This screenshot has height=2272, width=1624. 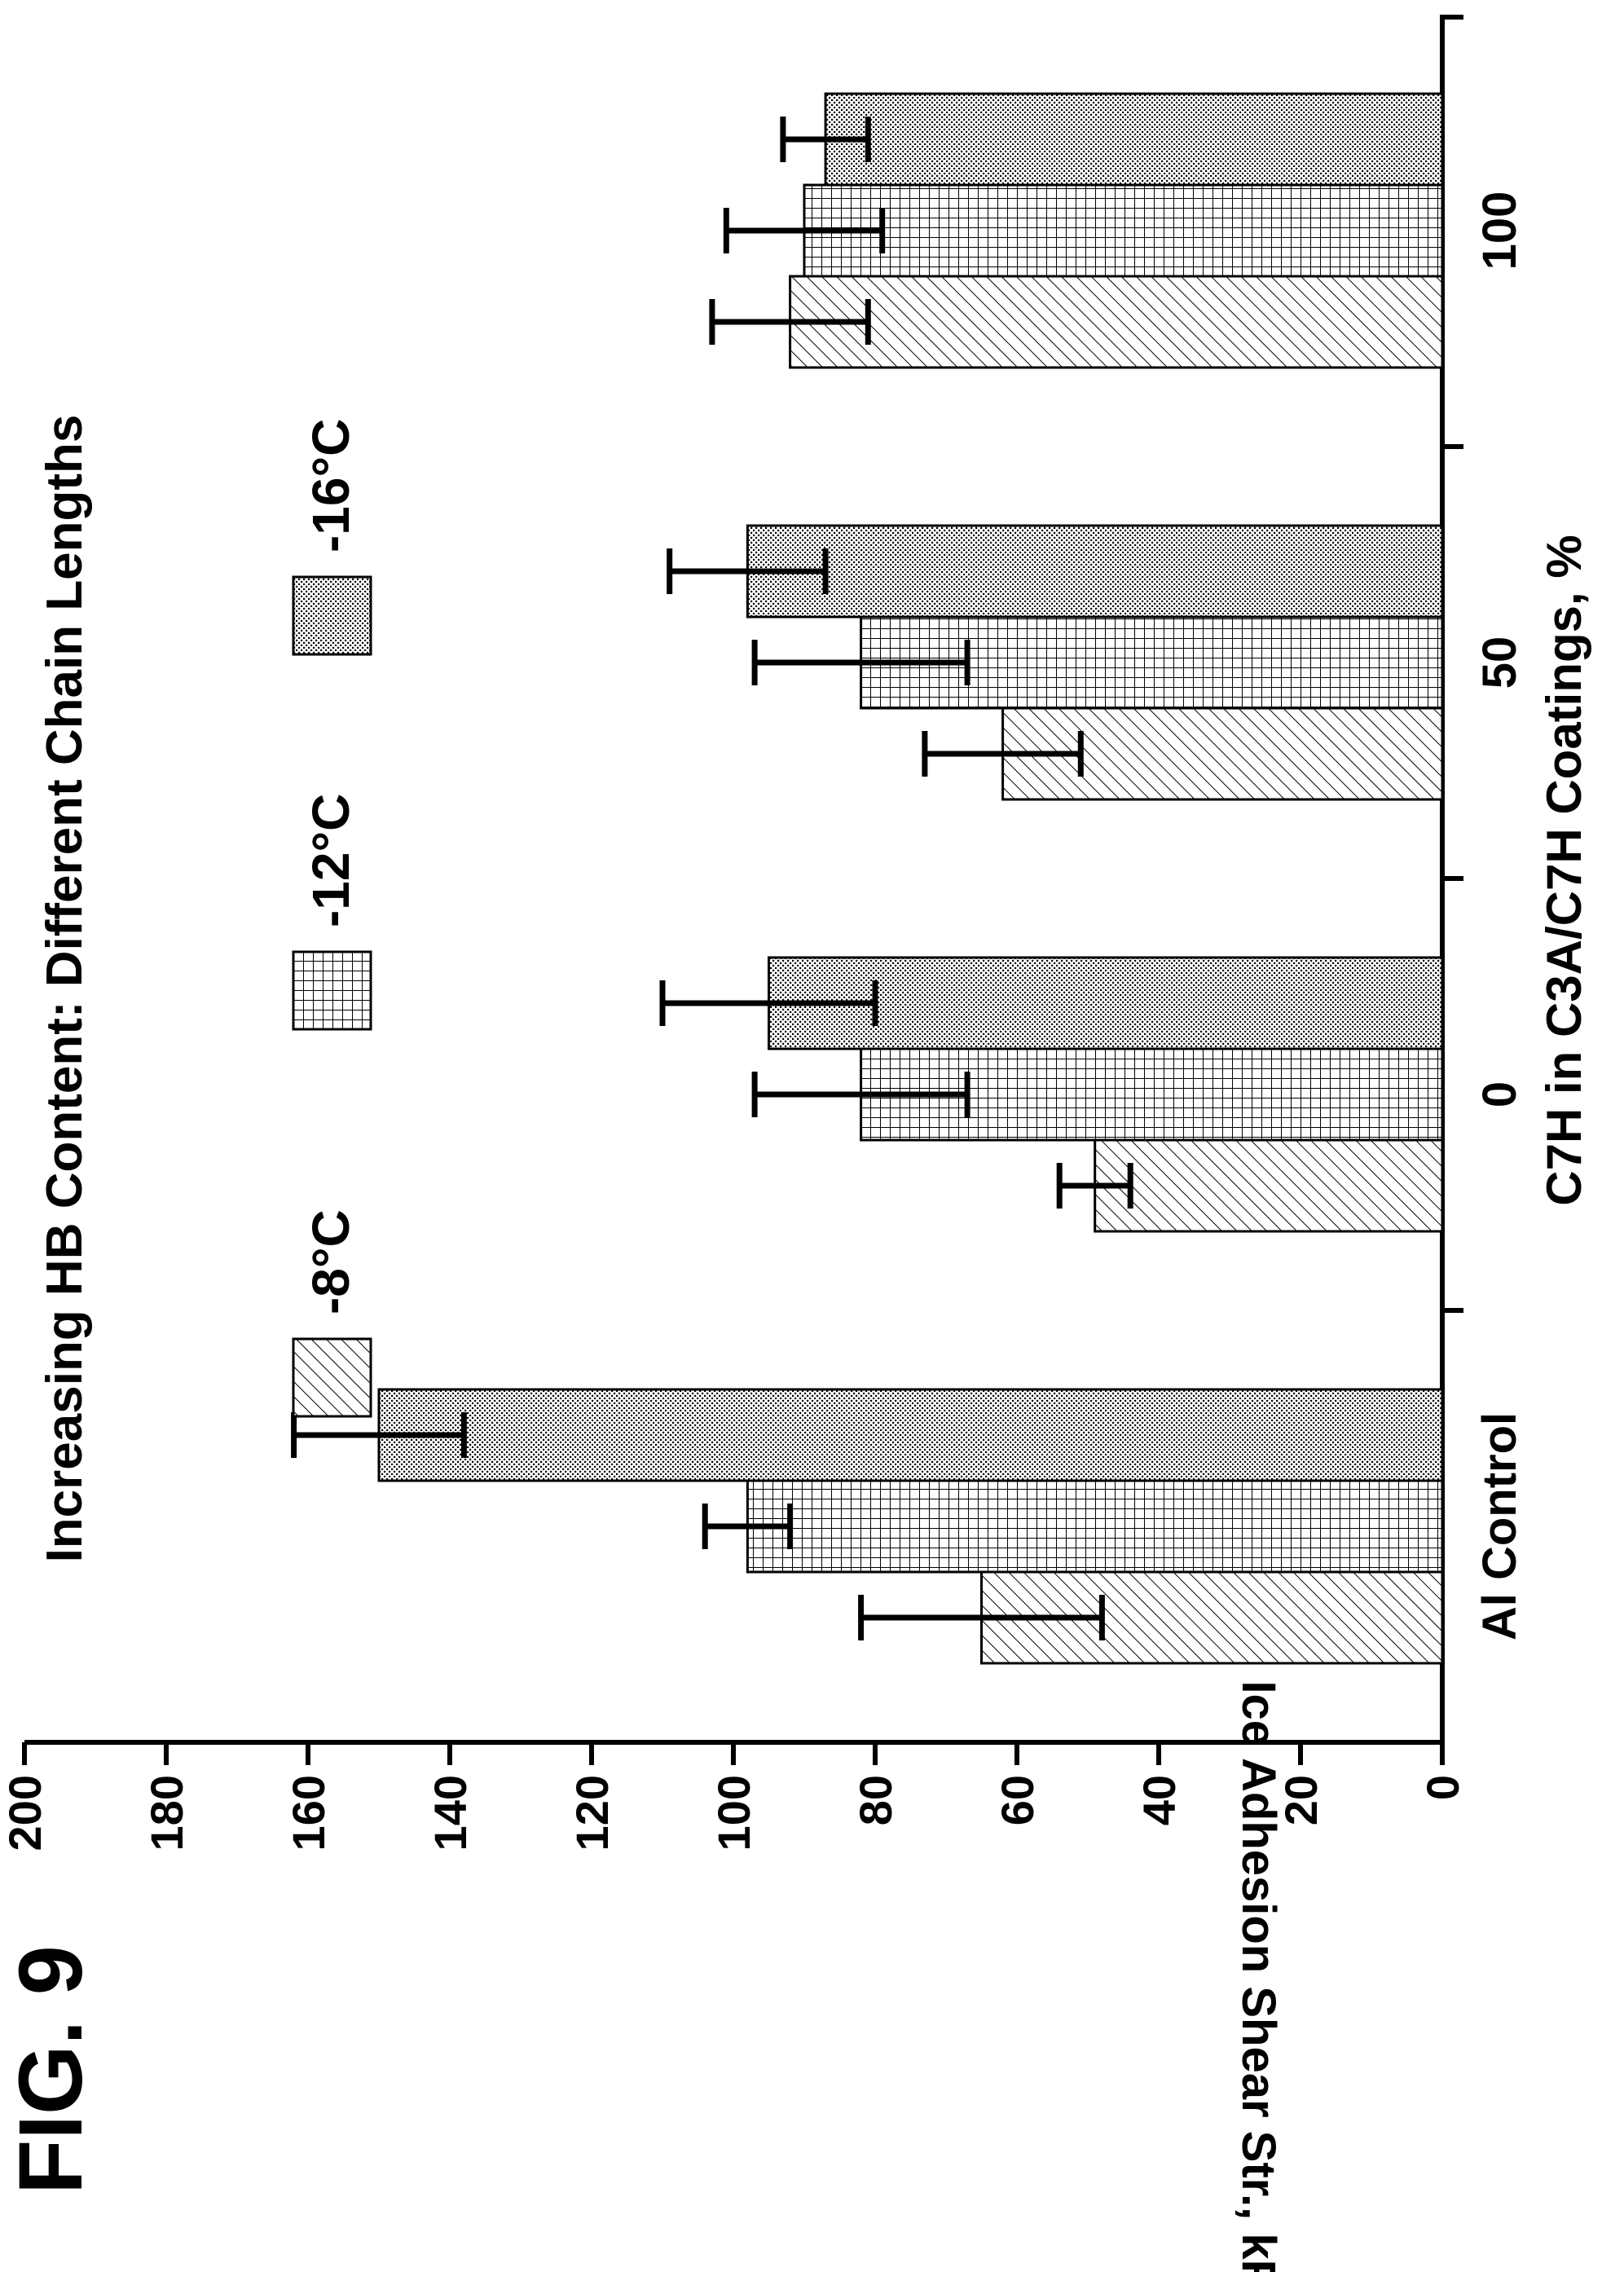 What do you see at coordinates (1018, 1800) in the screenshot?
I see `y-tick-label: 60` at bounding box center [1018, 1800].